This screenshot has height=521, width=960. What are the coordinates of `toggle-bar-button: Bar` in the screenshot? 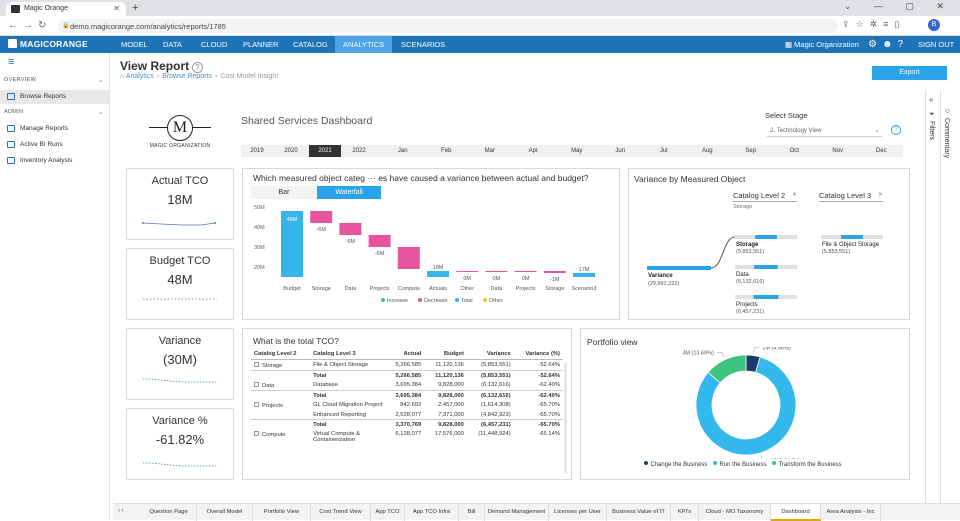 It's located at (284, 192).